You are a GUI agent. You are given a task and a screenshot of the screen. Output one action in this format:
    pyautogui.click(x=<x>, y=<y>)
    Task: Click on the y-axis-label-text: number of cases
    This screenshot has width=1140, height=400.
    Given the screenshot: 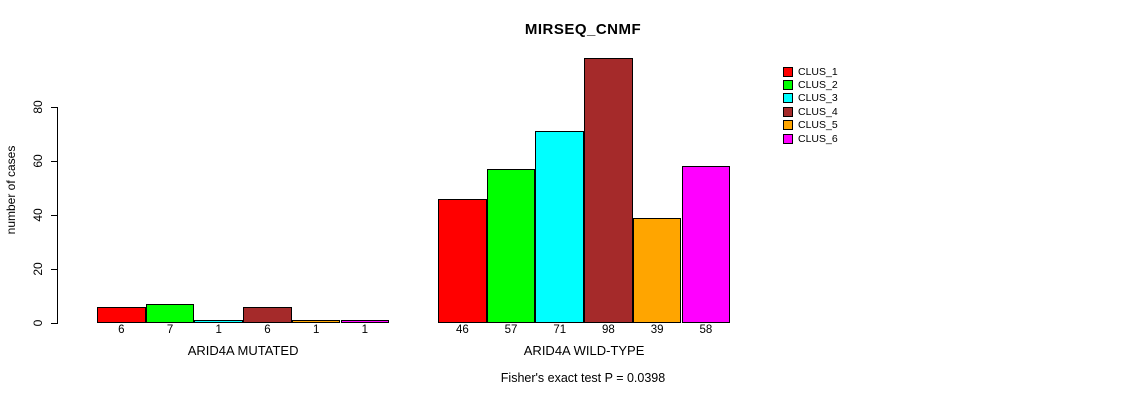 What is the action you would take?
    pyautogui.click(x=11, y=190)
    